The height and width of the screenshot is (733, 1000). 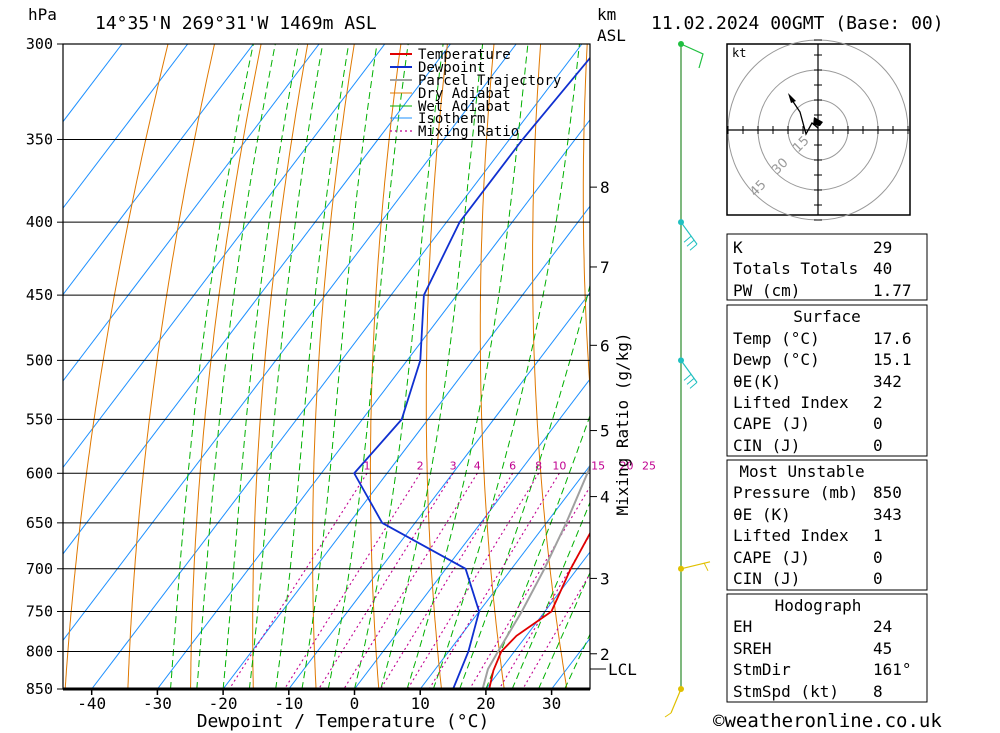 What do you see at coordinates (611, 35) in the screenshot?
I see `asl-label: ASL` at bounding box center [611, 35].